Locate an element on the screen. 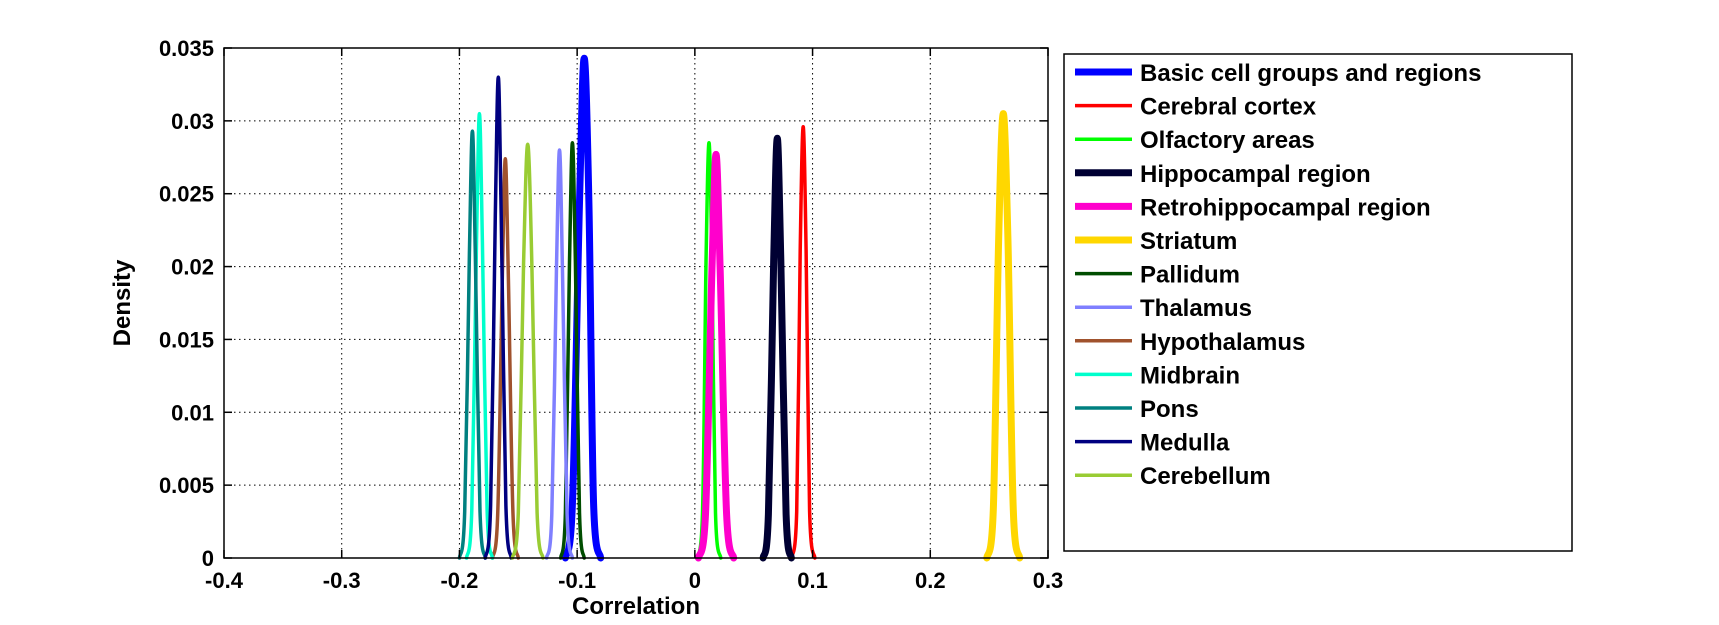  x-tick-label: -0.1 is located at coordinates (577, 580).